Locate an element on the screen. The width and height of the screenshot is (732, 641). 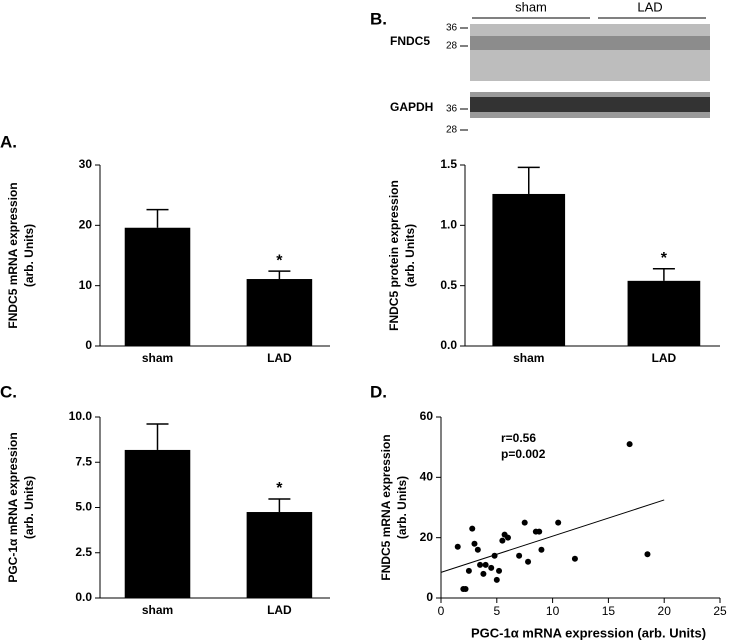
x-tick-label: 5 is located at coordinates (496, 611).